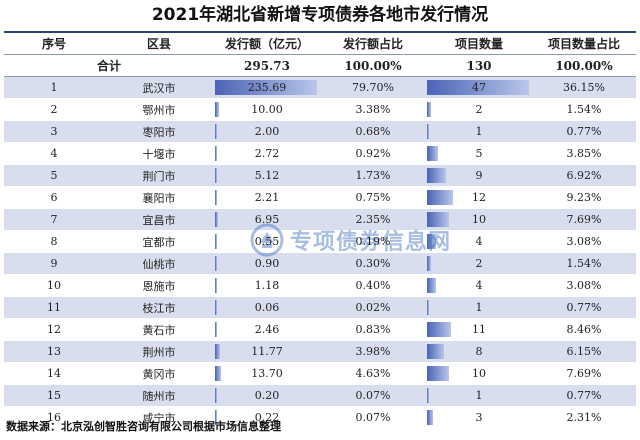  What do you see at coordinates (320, 395) in the screenshot?
I see `table-row: 15 随州市 0.20 0.07% 1 0.77%` at bounding box center [320, 395].